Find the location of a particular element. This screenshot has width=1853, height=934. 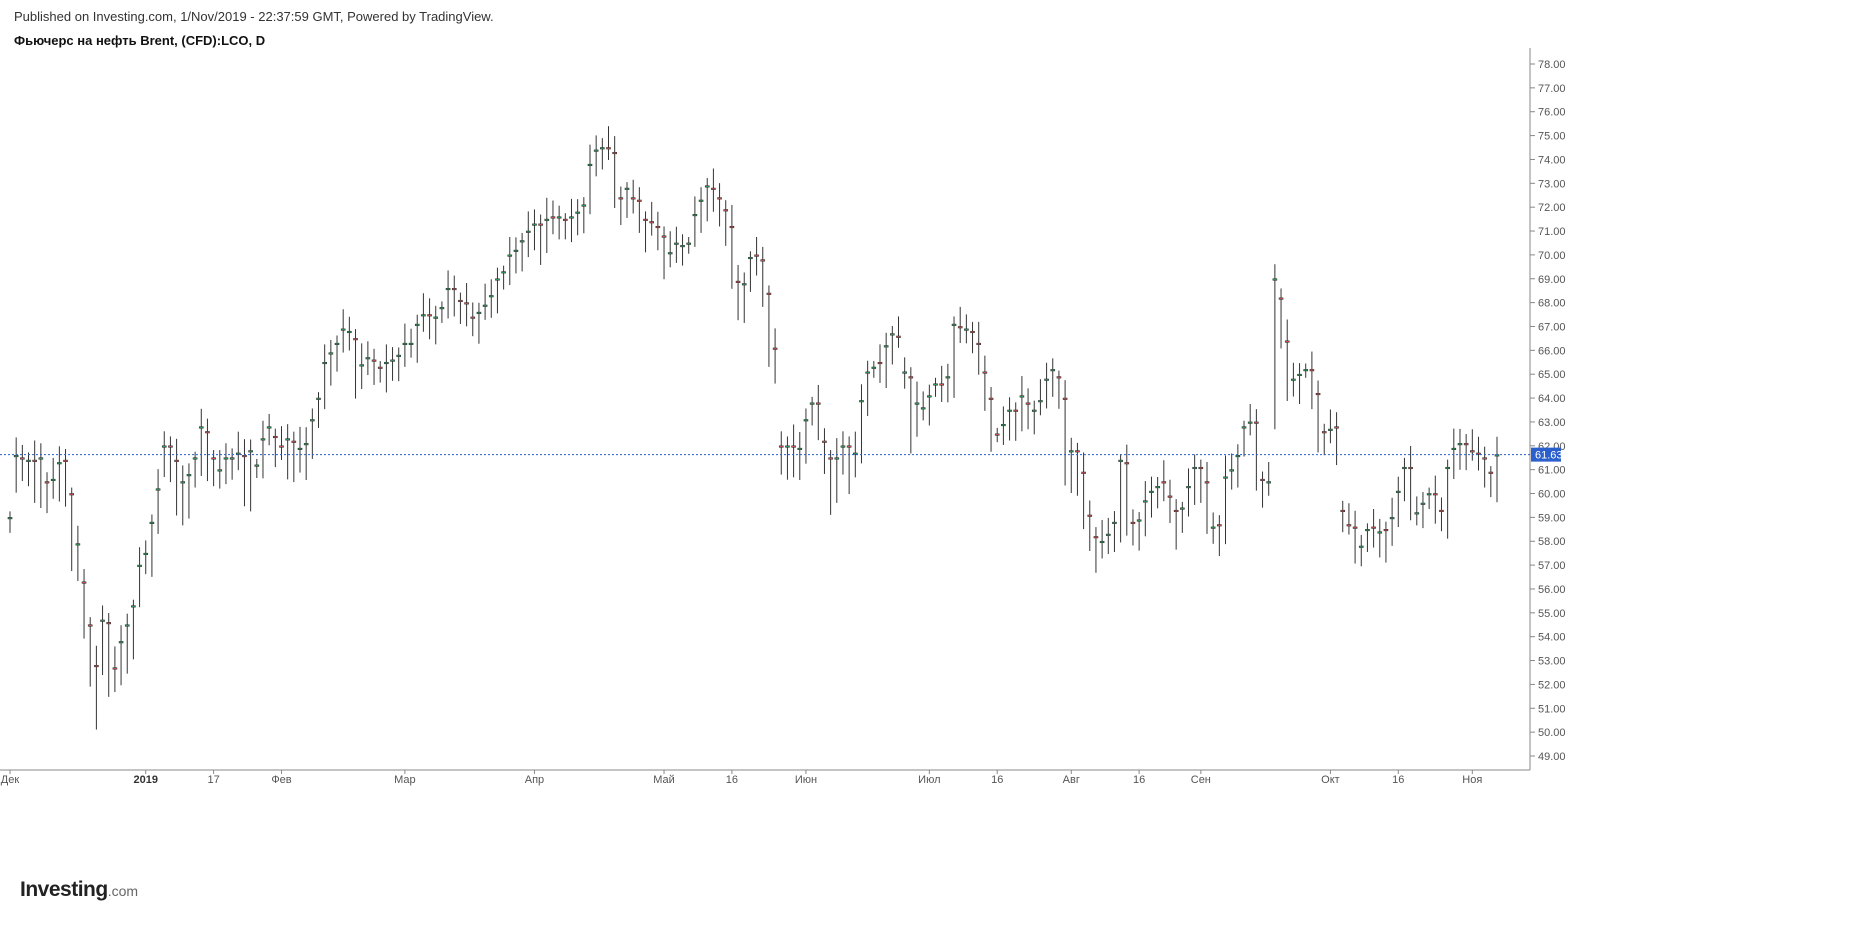

y-tick-label: 59.00 is located at coordinates (1552, 518).